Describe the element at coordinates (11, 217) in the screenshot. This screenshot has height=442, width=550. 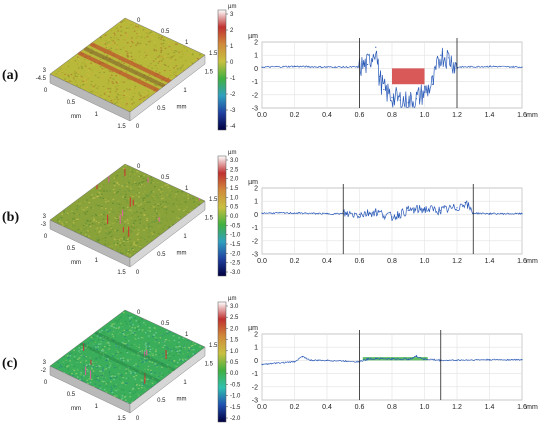
I see `panel-label-b: (b)` at that location.